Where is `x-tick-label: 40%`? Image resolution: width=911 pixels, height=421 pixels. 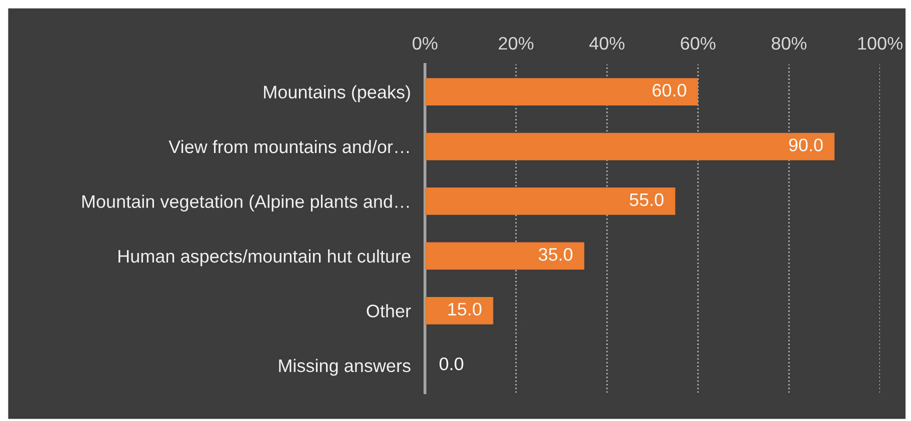
x-tick-label: 40% is located at coordinates (606, 43).